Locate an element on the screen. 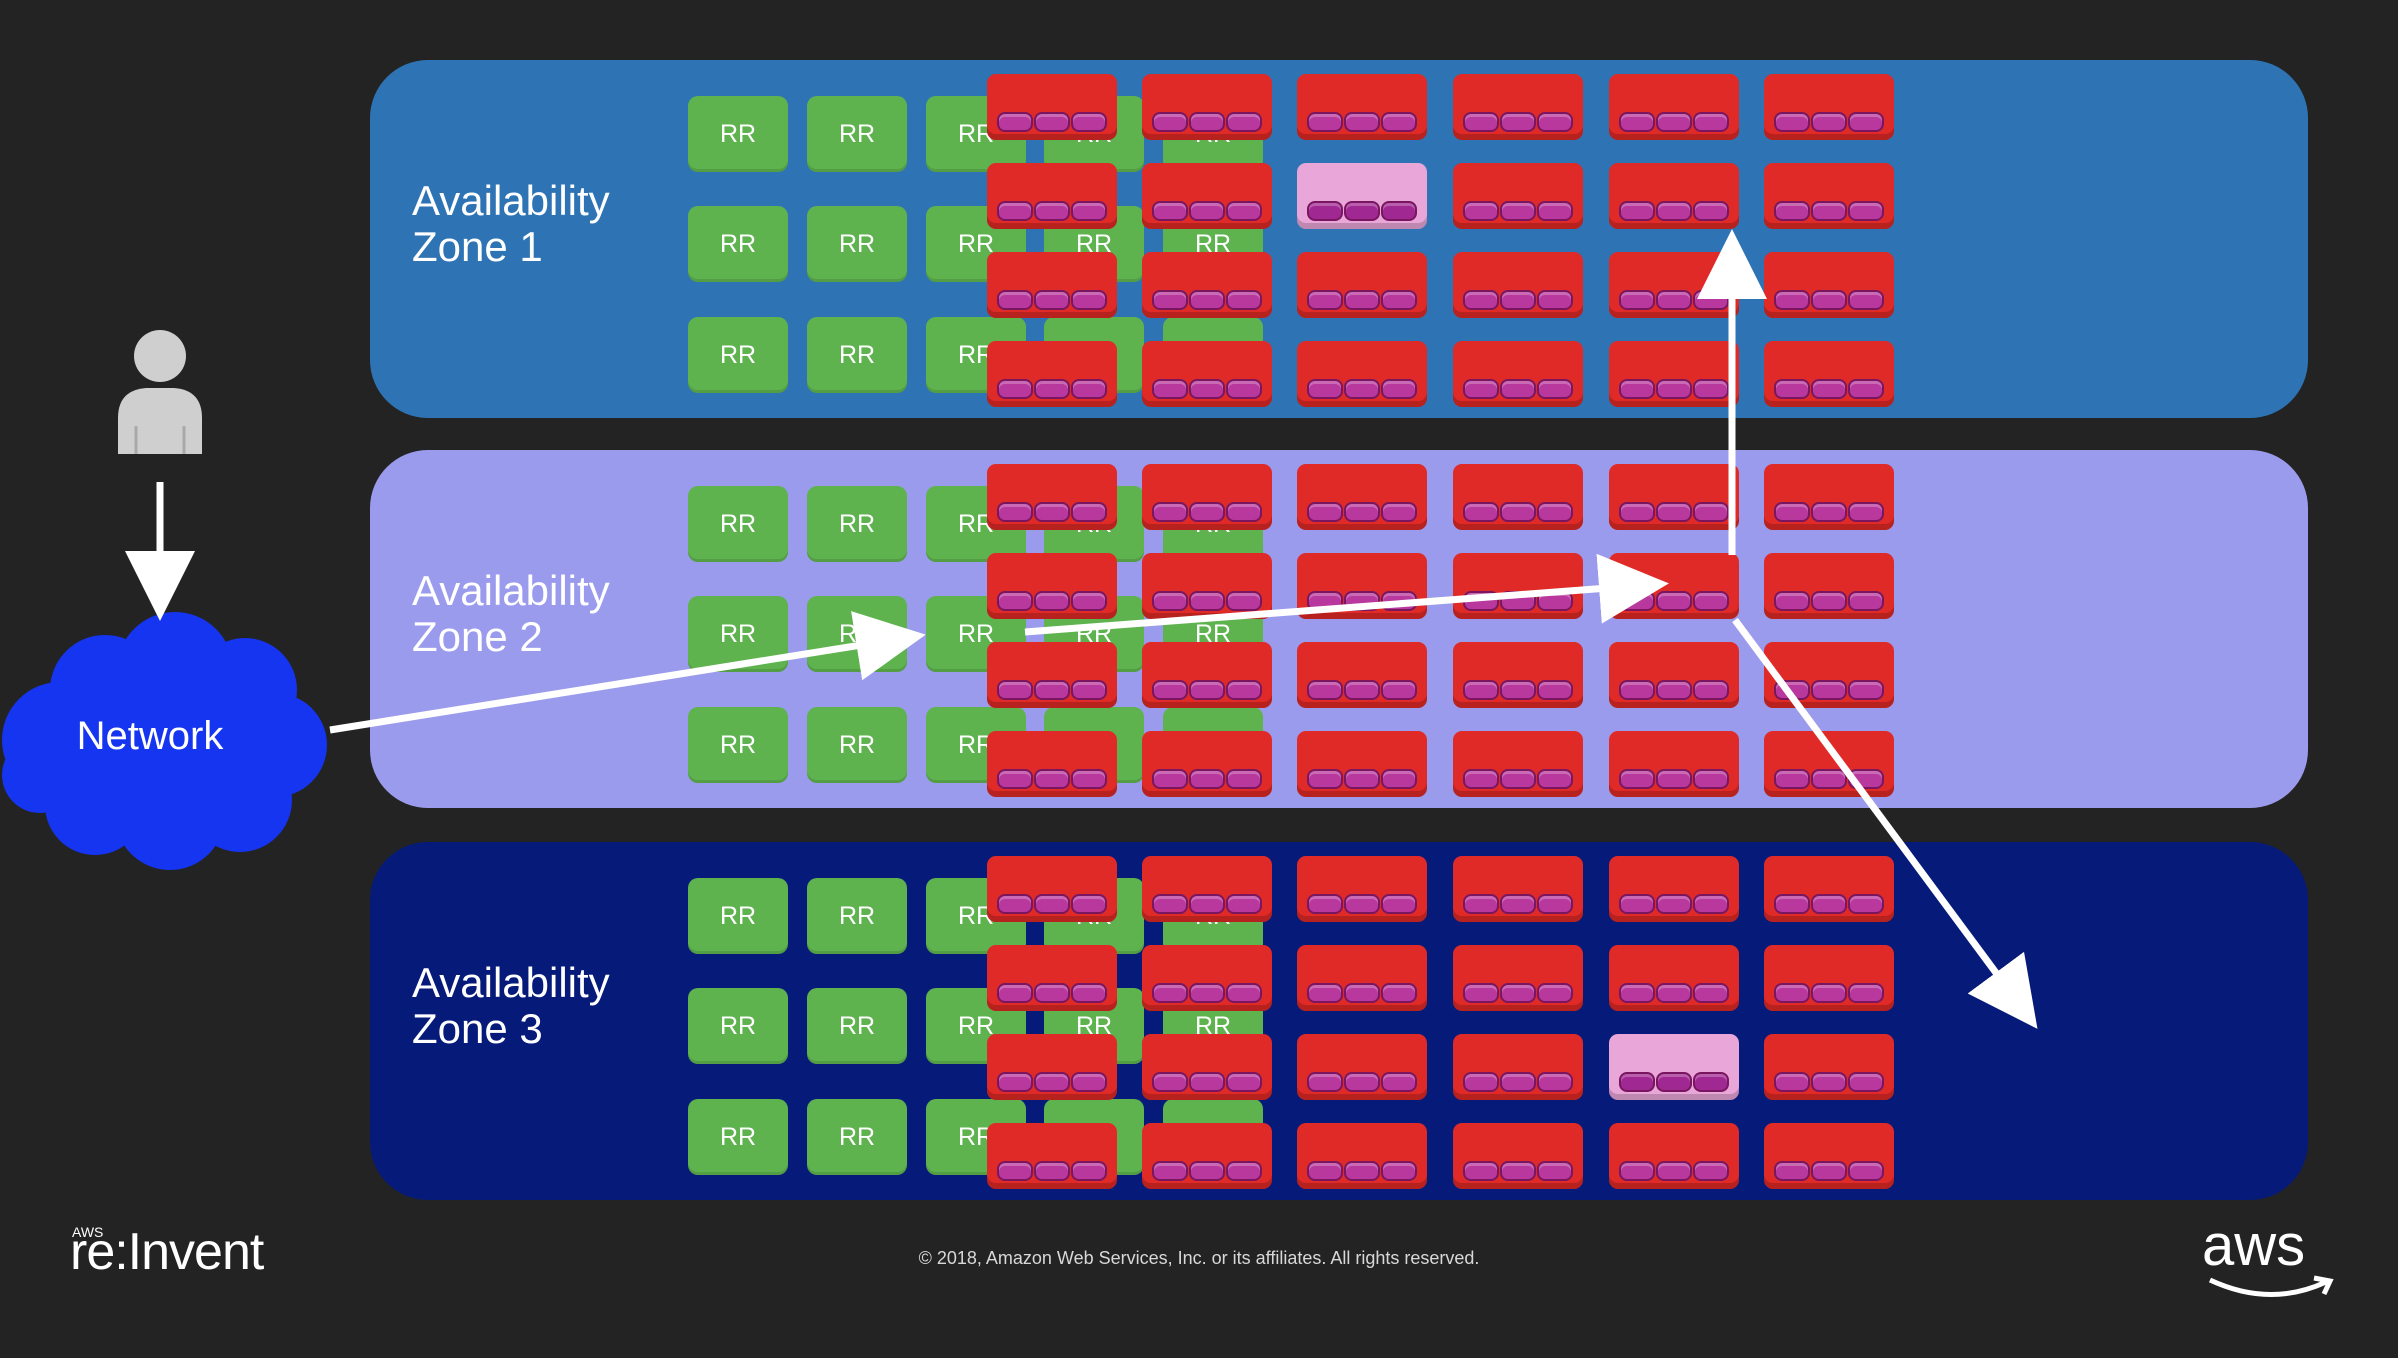 Image resolution: width=2398 pixels, height=1358 pixels. storage-host-highlighted is located at coordinates (1674, 1067).